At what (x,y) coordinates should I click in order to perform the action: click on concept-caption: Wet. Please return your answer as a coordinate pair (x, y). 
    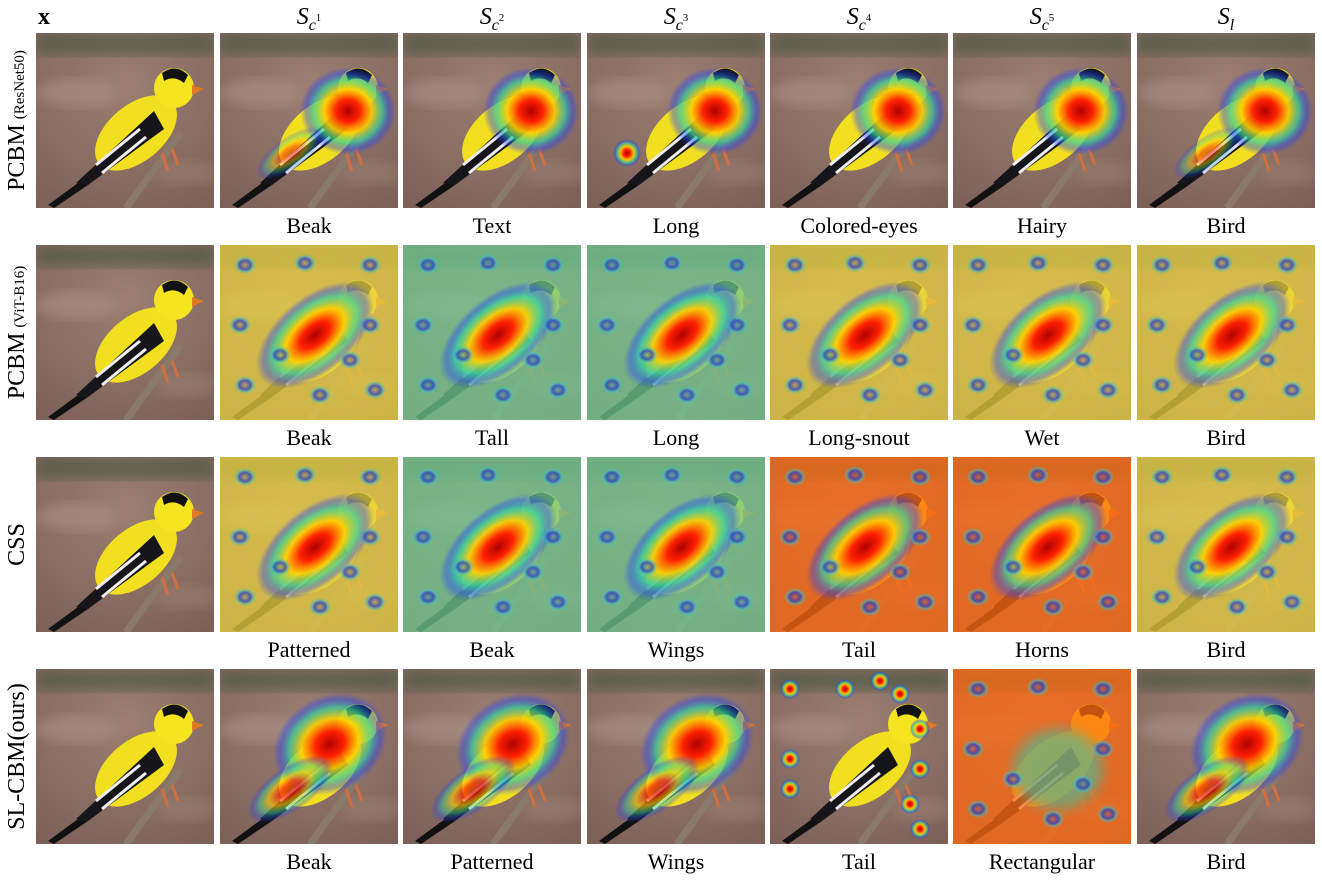
    Looking at the image, I should click on (1042, 437).